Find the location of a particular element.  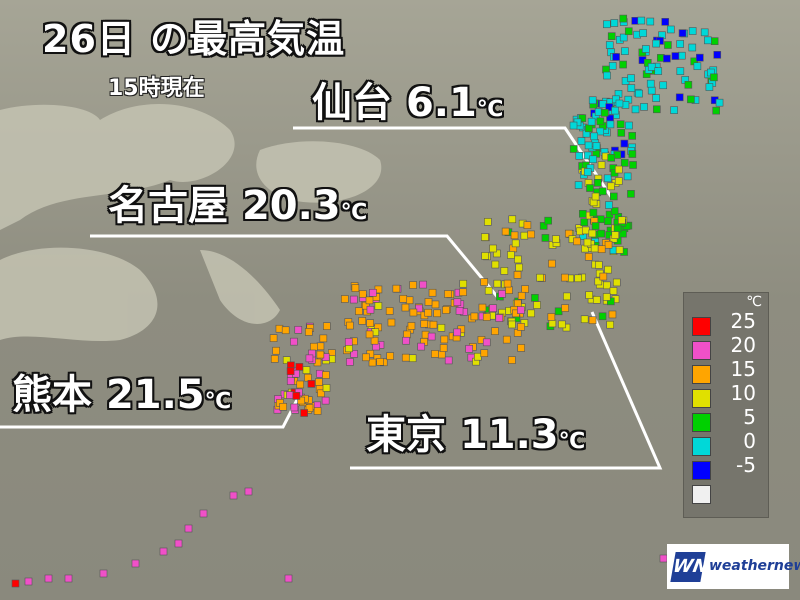

callout-kumamoto: 熊本 21.5℃ is located at coordinates (121, 398).